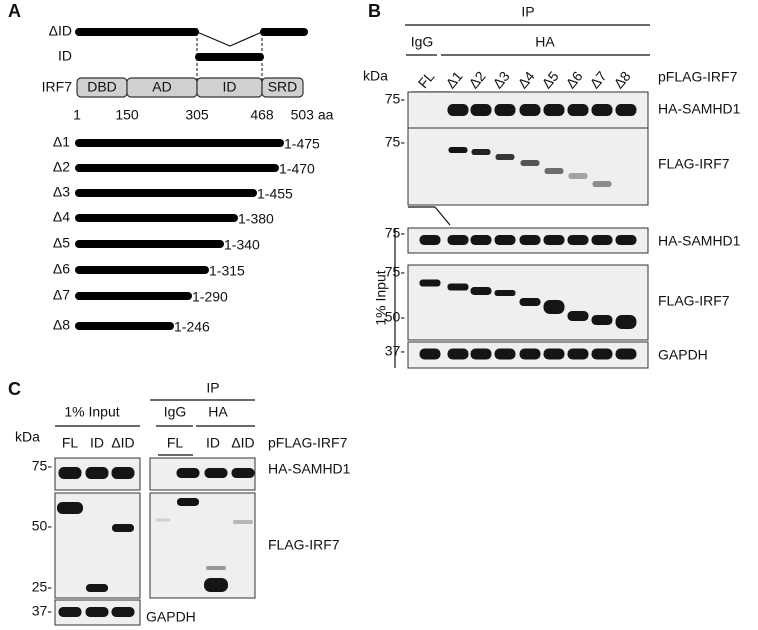 This screenshot has width=758, height=630. Describe the element at coordinates (476, 80) in the screenshot. I see `lane-label: Δ2` at that location.